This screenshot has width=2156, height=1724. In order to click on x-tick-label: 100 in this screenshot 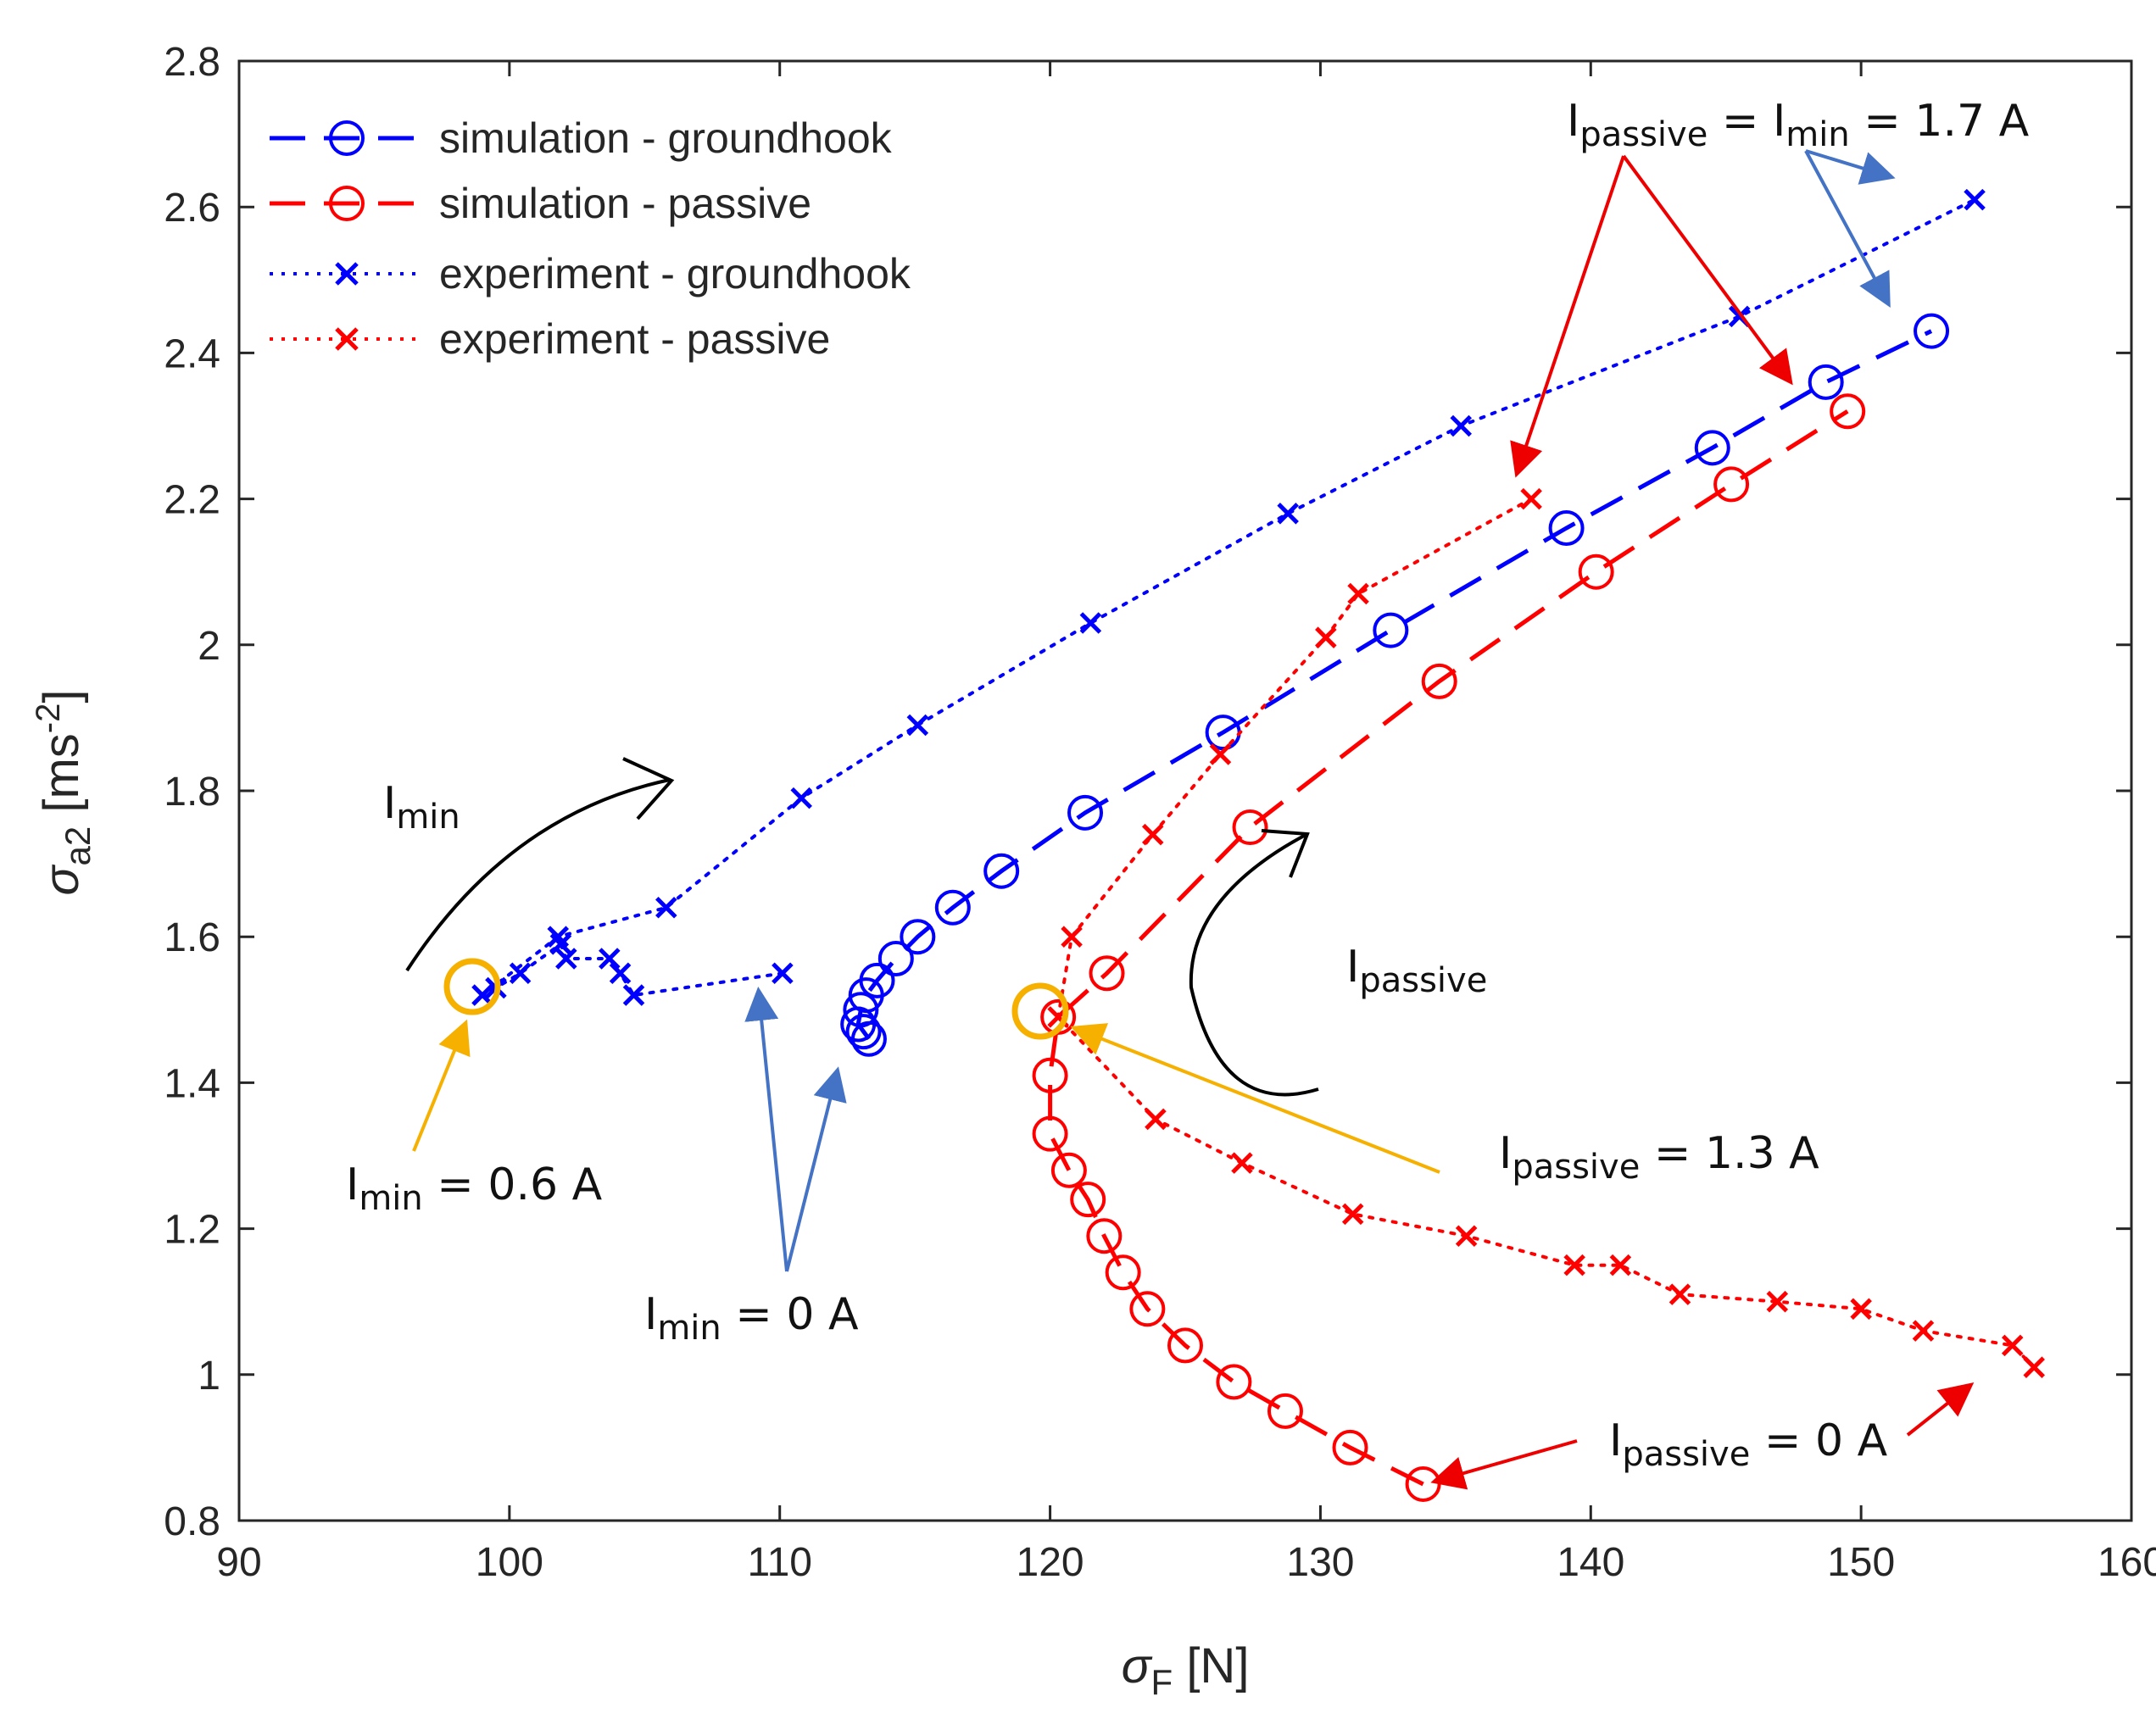, I will do `click(510, 1562)`.